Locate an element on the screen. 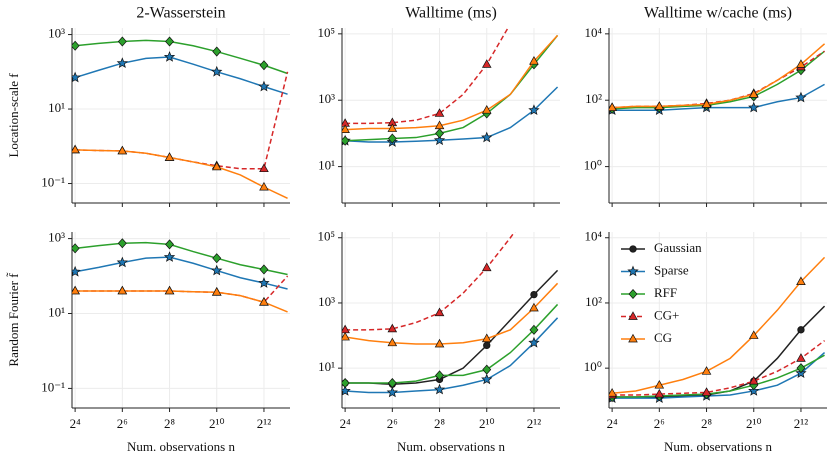  y-tick-label: 10⁴ is located at coordinates (593, 236).